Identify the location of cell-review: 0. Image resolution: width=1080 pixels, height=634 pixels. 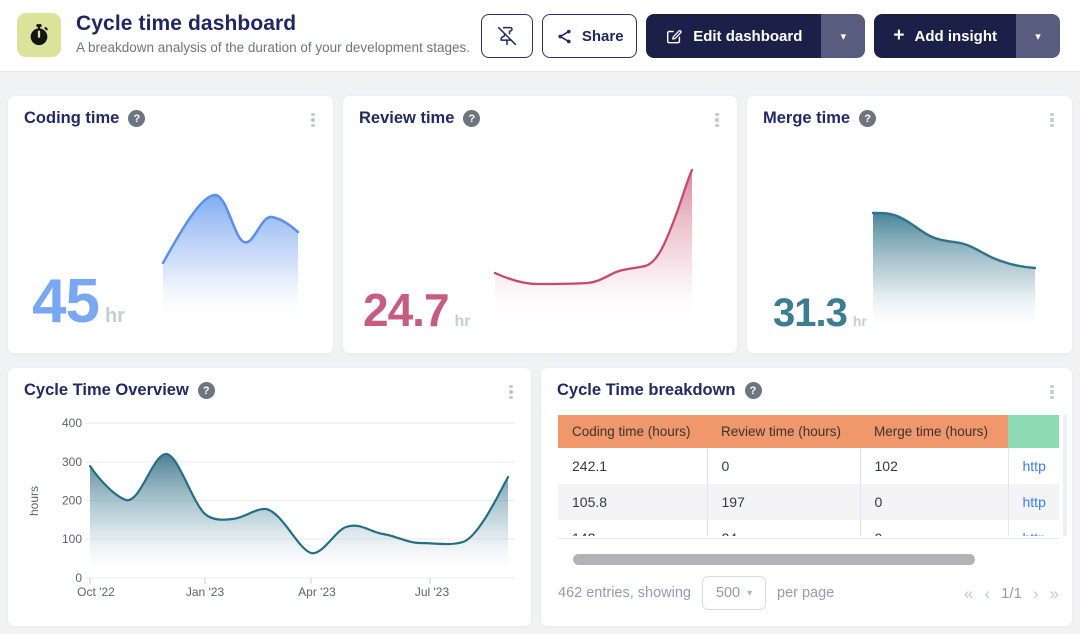
(783, 466).